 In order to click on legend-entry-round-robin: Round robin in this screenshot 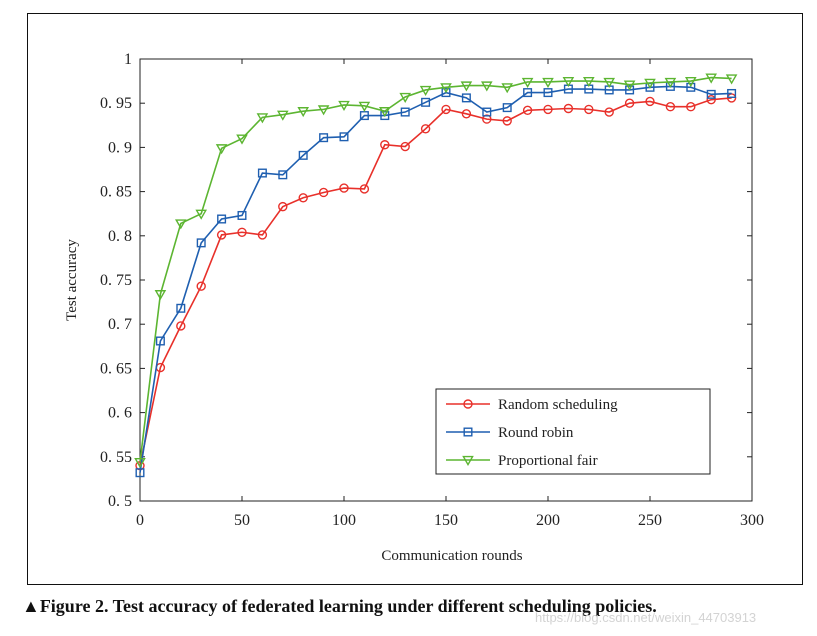, I will do `click(510, 433)`.